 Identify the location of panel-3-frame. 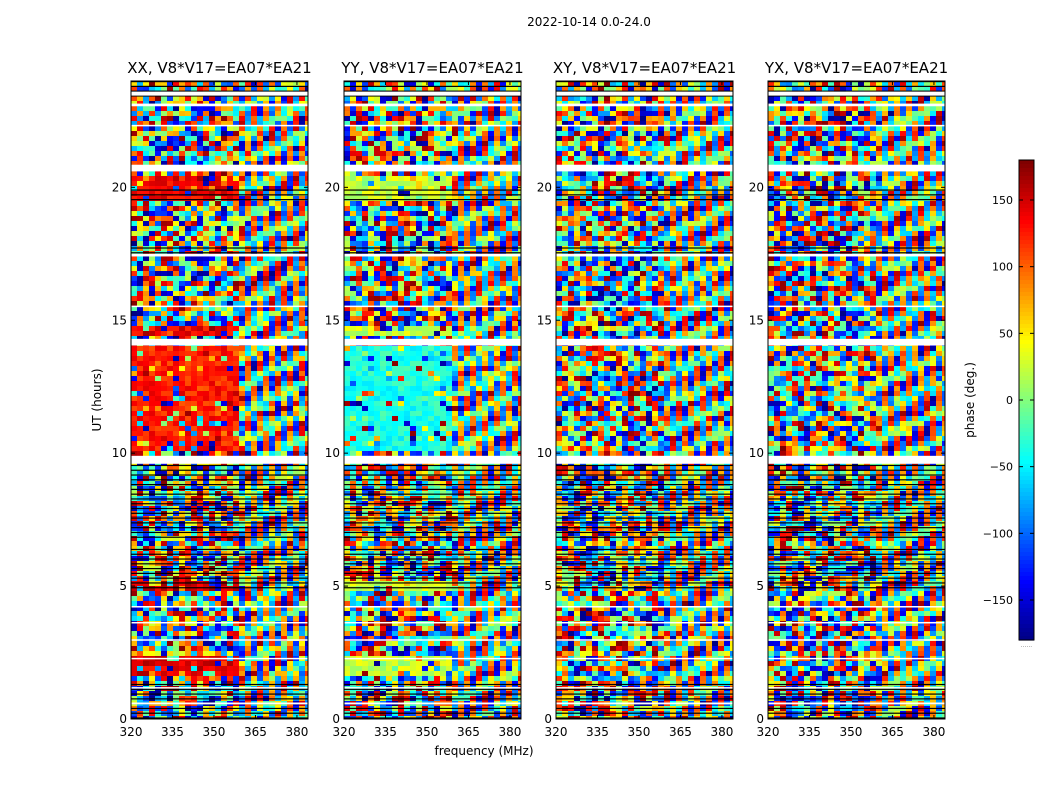
(856, 400).